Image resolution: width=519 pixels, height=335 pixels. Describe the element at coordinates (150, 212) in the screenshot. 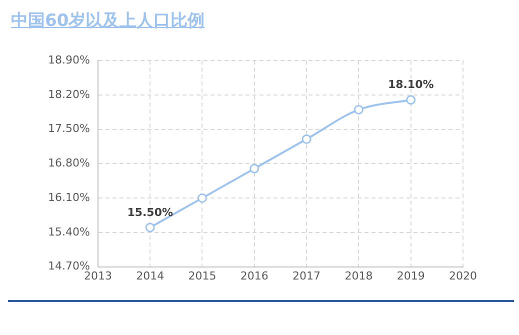

I see `data-label: 15.50%` at that location.